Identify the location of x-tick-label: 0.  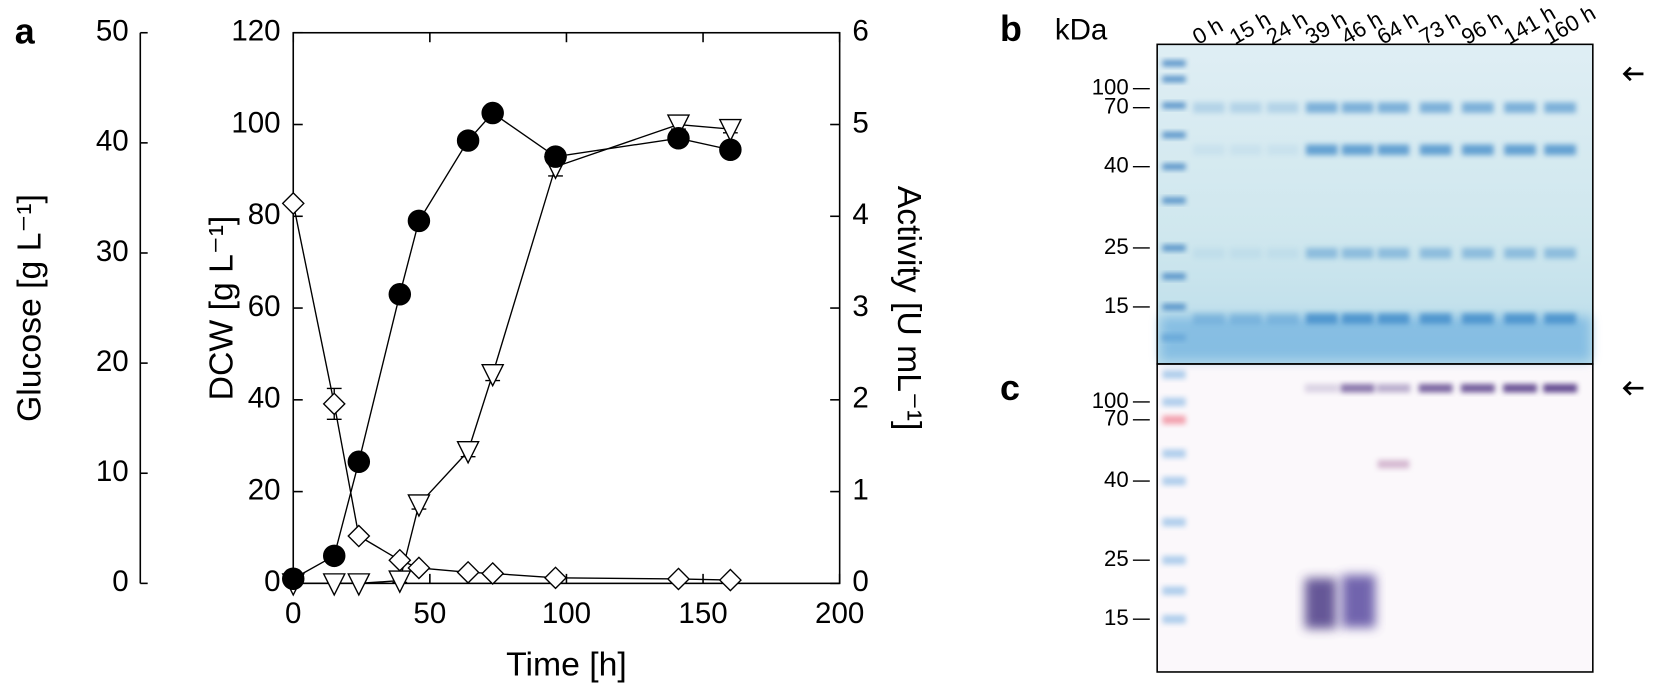
(293, 613).